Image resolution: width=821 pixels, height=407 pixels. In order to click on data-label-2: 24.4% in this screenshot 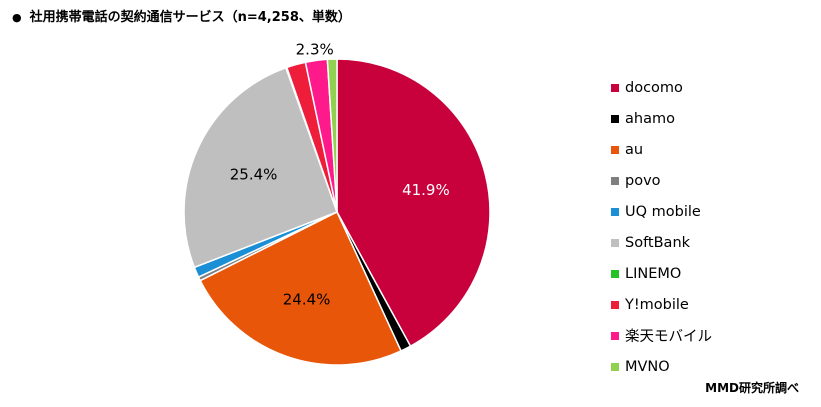, I will do `click(307, 300)`.